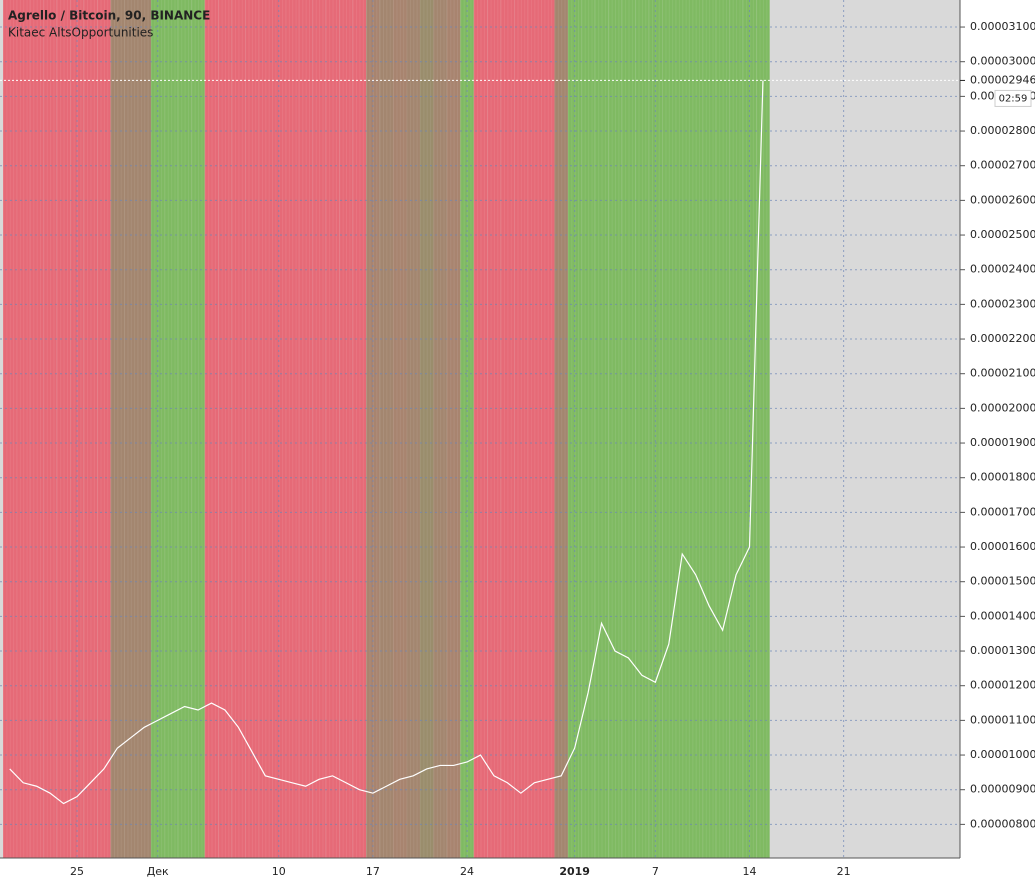  I want to click on y-tick-label: 0.00003000, so click(1002, 61).